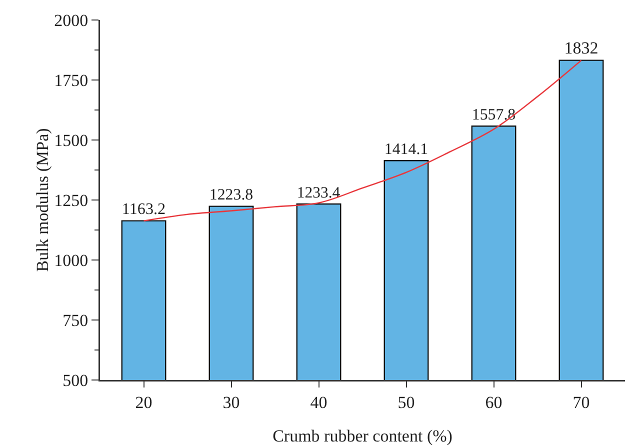  Describe the element at coordinates (231, 402) in the screenshot. I see `x-tick-label: 30` at that location.